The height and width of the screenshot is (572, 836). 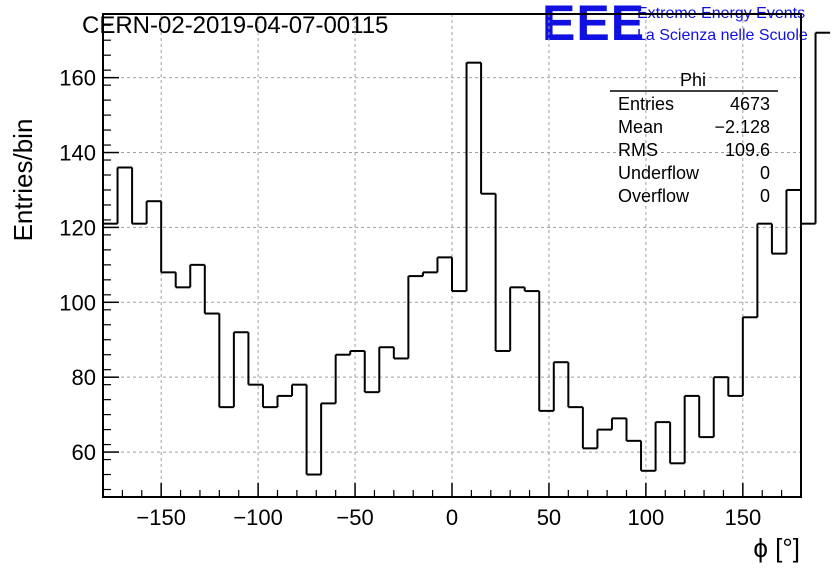 I want to click on x-tick-label: 150, so click(x=742, y=517).